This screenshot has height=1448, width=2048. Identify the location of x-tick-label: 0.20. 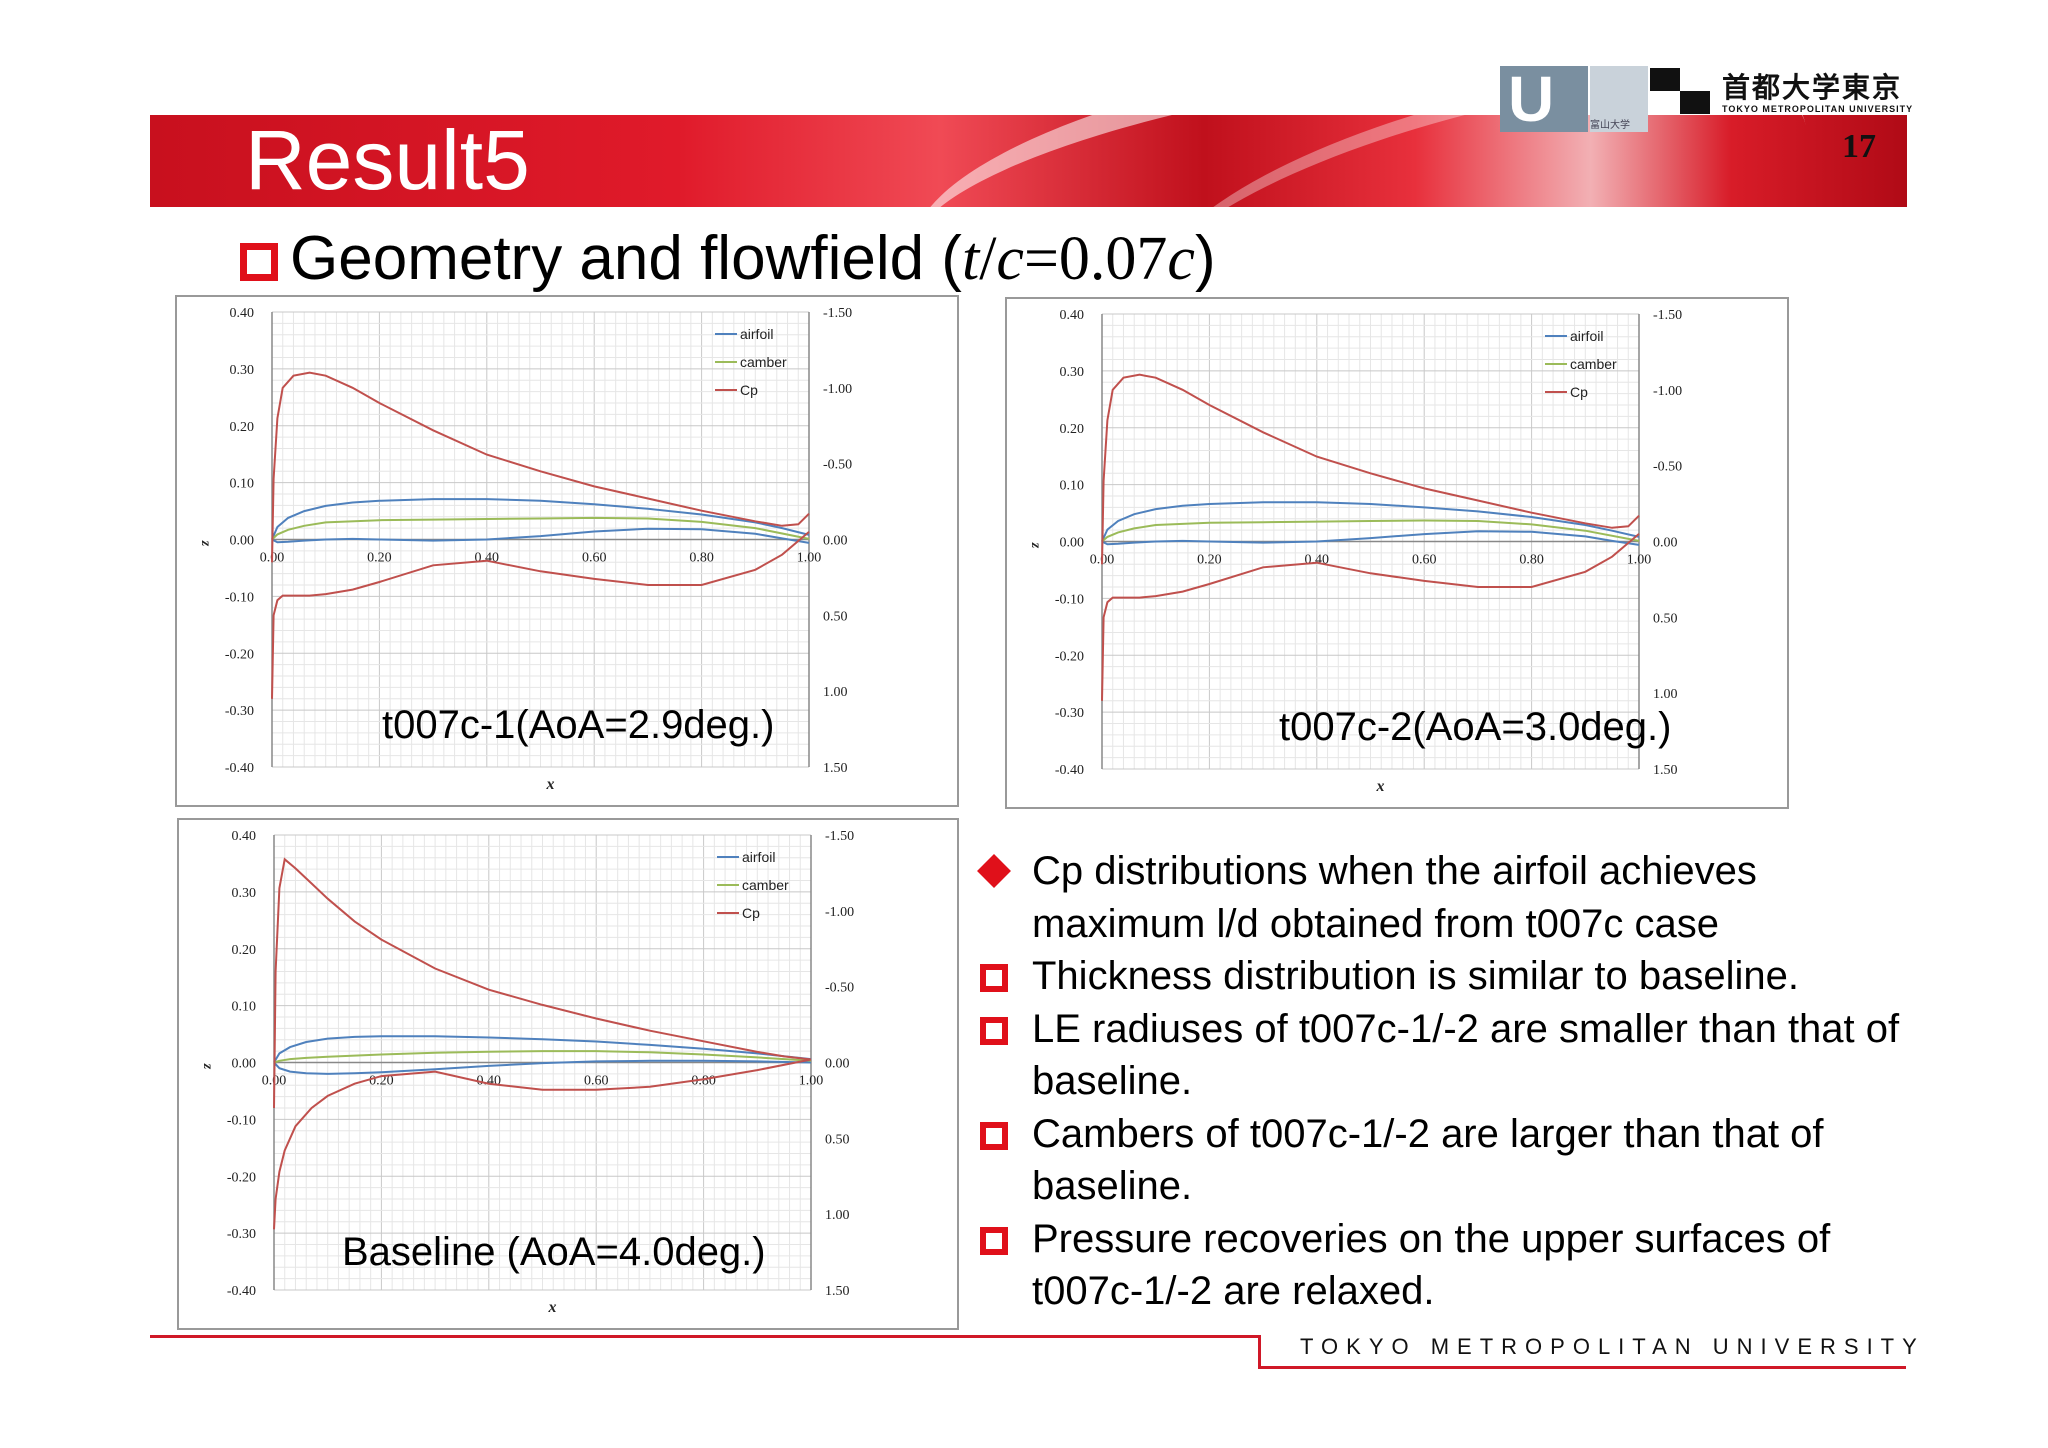
(1209, 560).